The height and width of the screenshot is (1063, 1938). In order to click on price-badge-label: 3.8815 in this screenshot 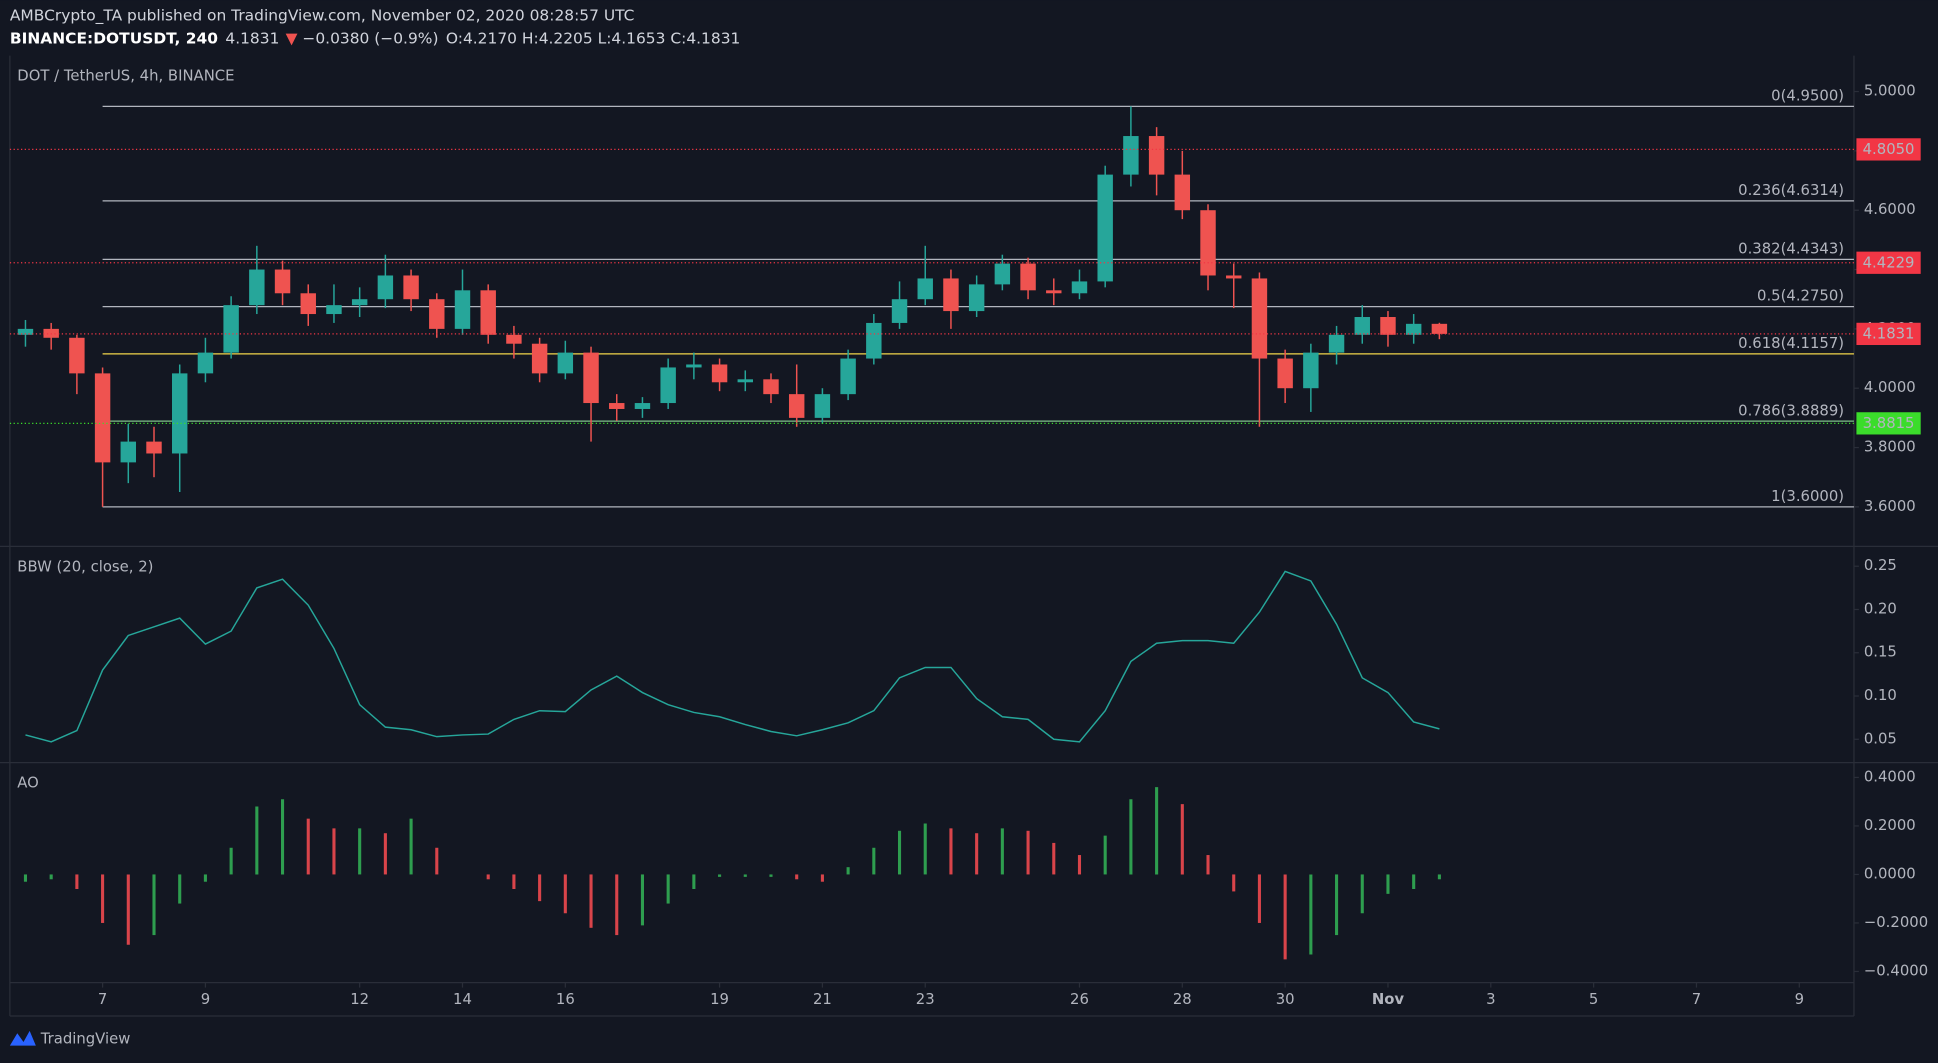, I will do `click(1889, 423)`.